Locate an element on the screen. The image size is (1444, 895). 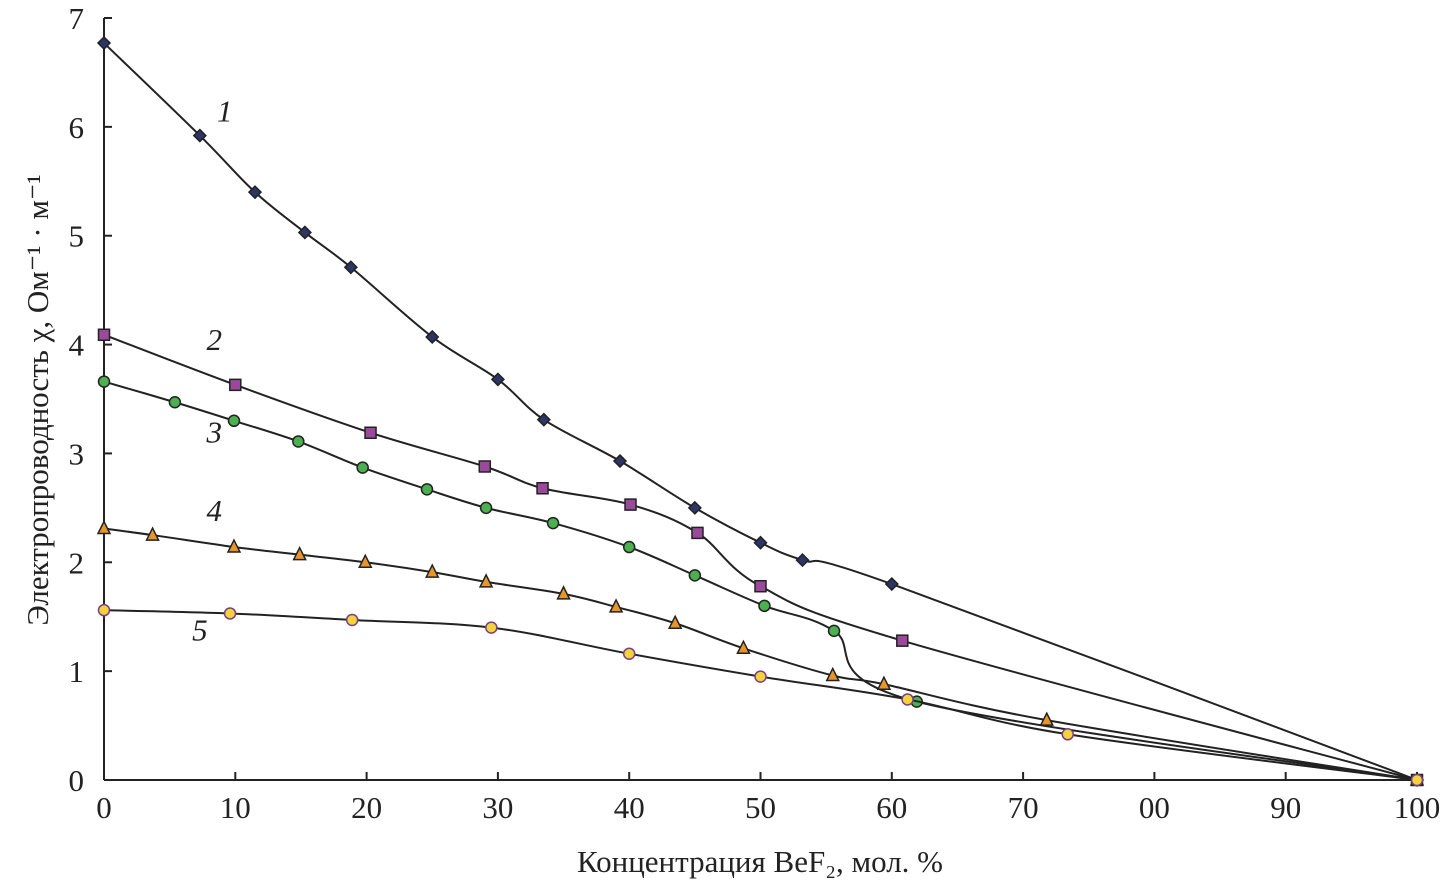
x-tick-label: 30 is located at coordinates (497, 807).